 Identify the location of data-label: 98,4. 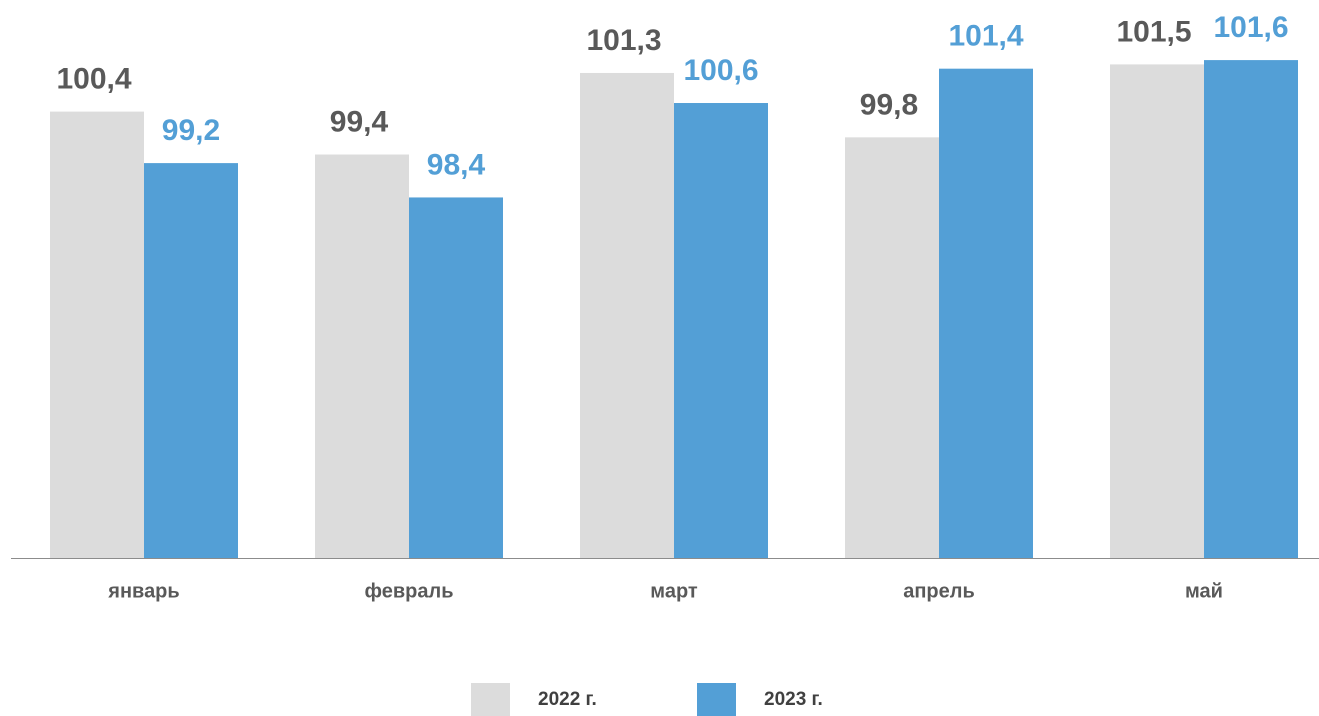
(456, 164).